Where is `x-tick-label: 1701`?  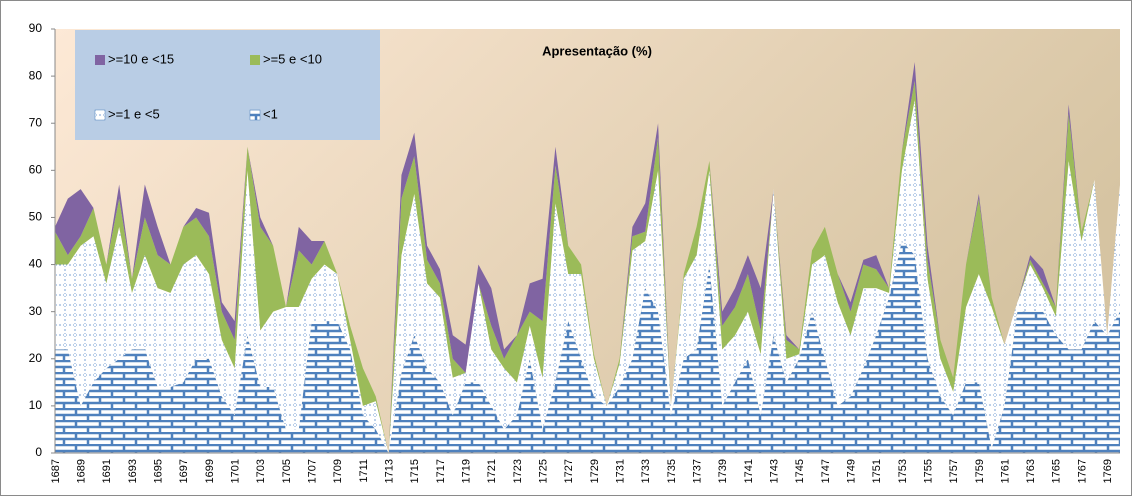 x-tick-label: 1701 is located at coordinates (236, 471).